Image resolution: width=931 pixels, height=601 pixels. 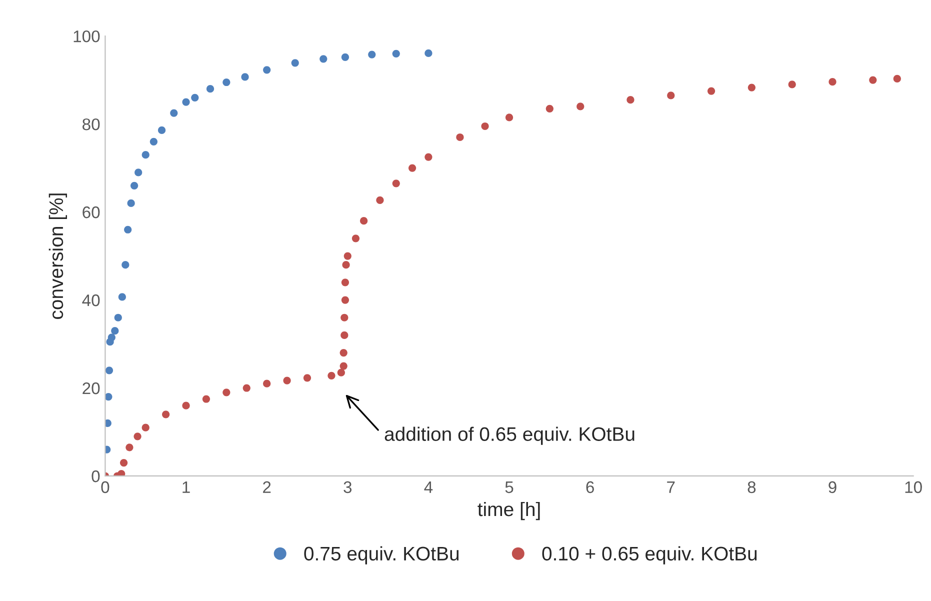 I want to click on y-tick-label: 80, so click(x=91, y=124).